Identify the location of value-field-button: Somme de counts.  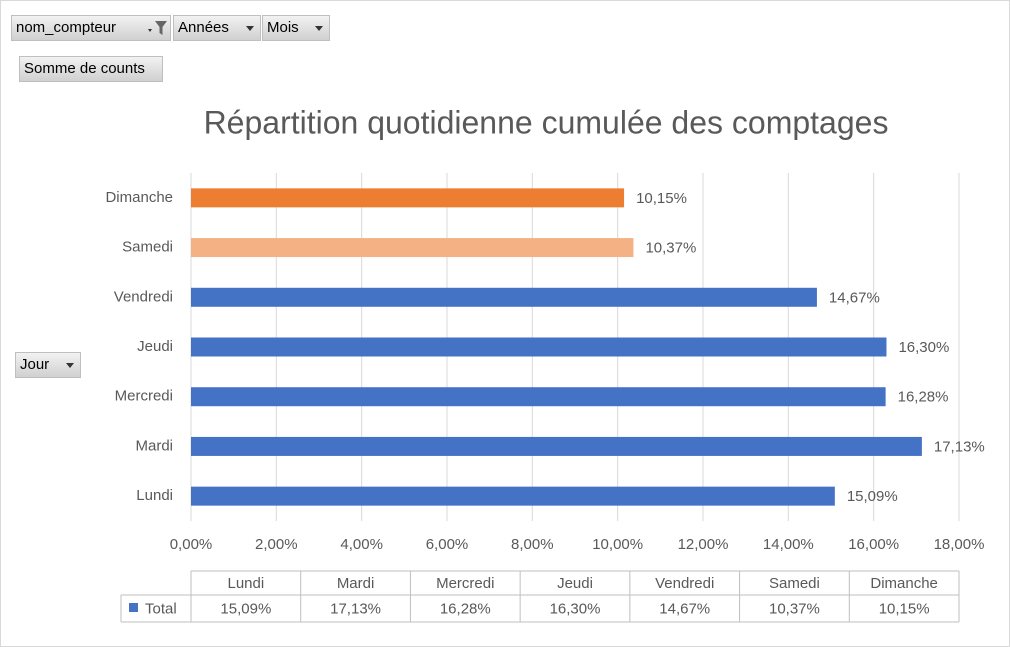
(91, 69).